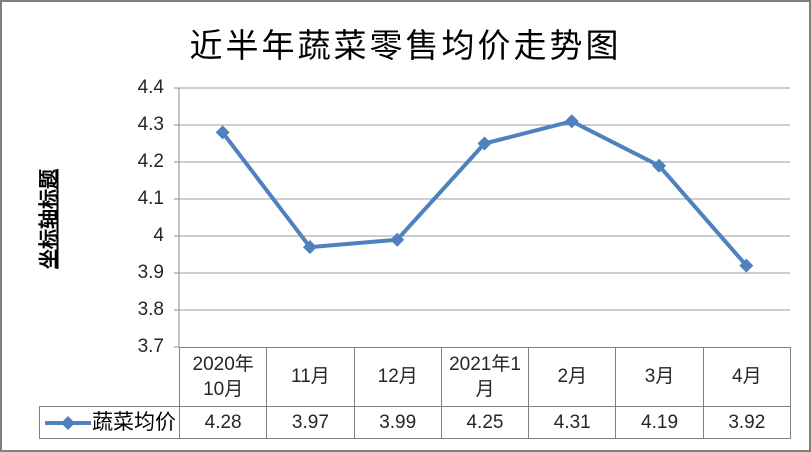  Describe the element at coordinates (572, 422) in the screenshot. I see `table-value-cell: 4.31` at that location.